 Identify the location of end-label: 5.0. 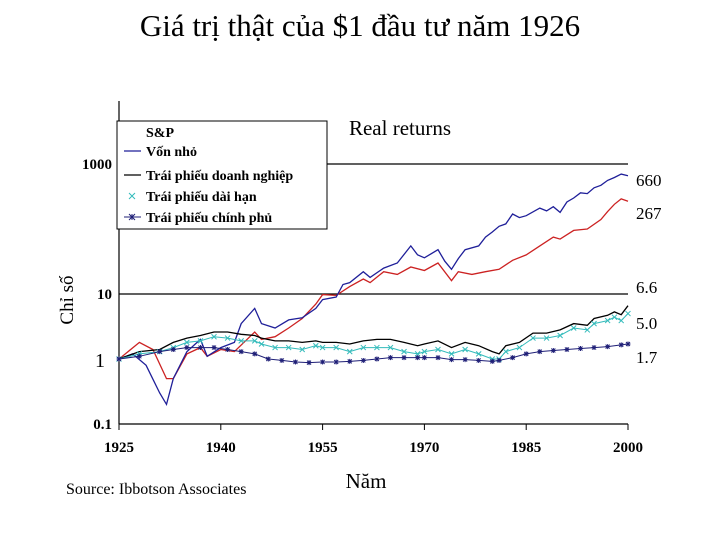
(646, 323).